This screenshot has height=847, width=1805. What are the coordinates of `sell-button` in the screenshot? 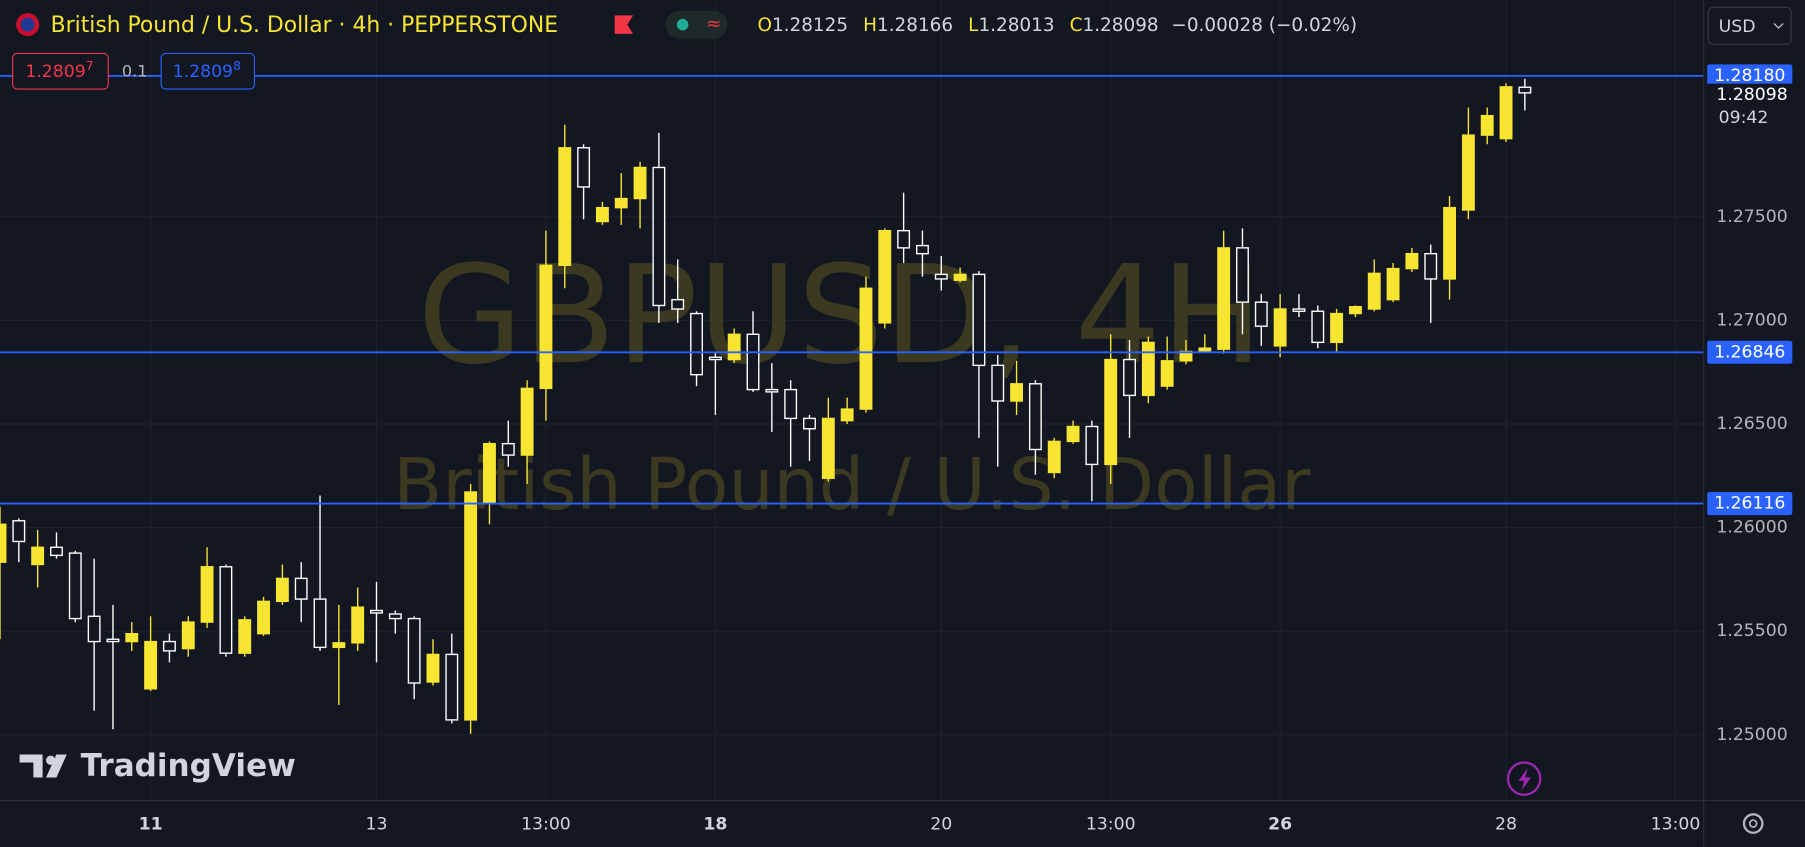 It's located at (60, 71).